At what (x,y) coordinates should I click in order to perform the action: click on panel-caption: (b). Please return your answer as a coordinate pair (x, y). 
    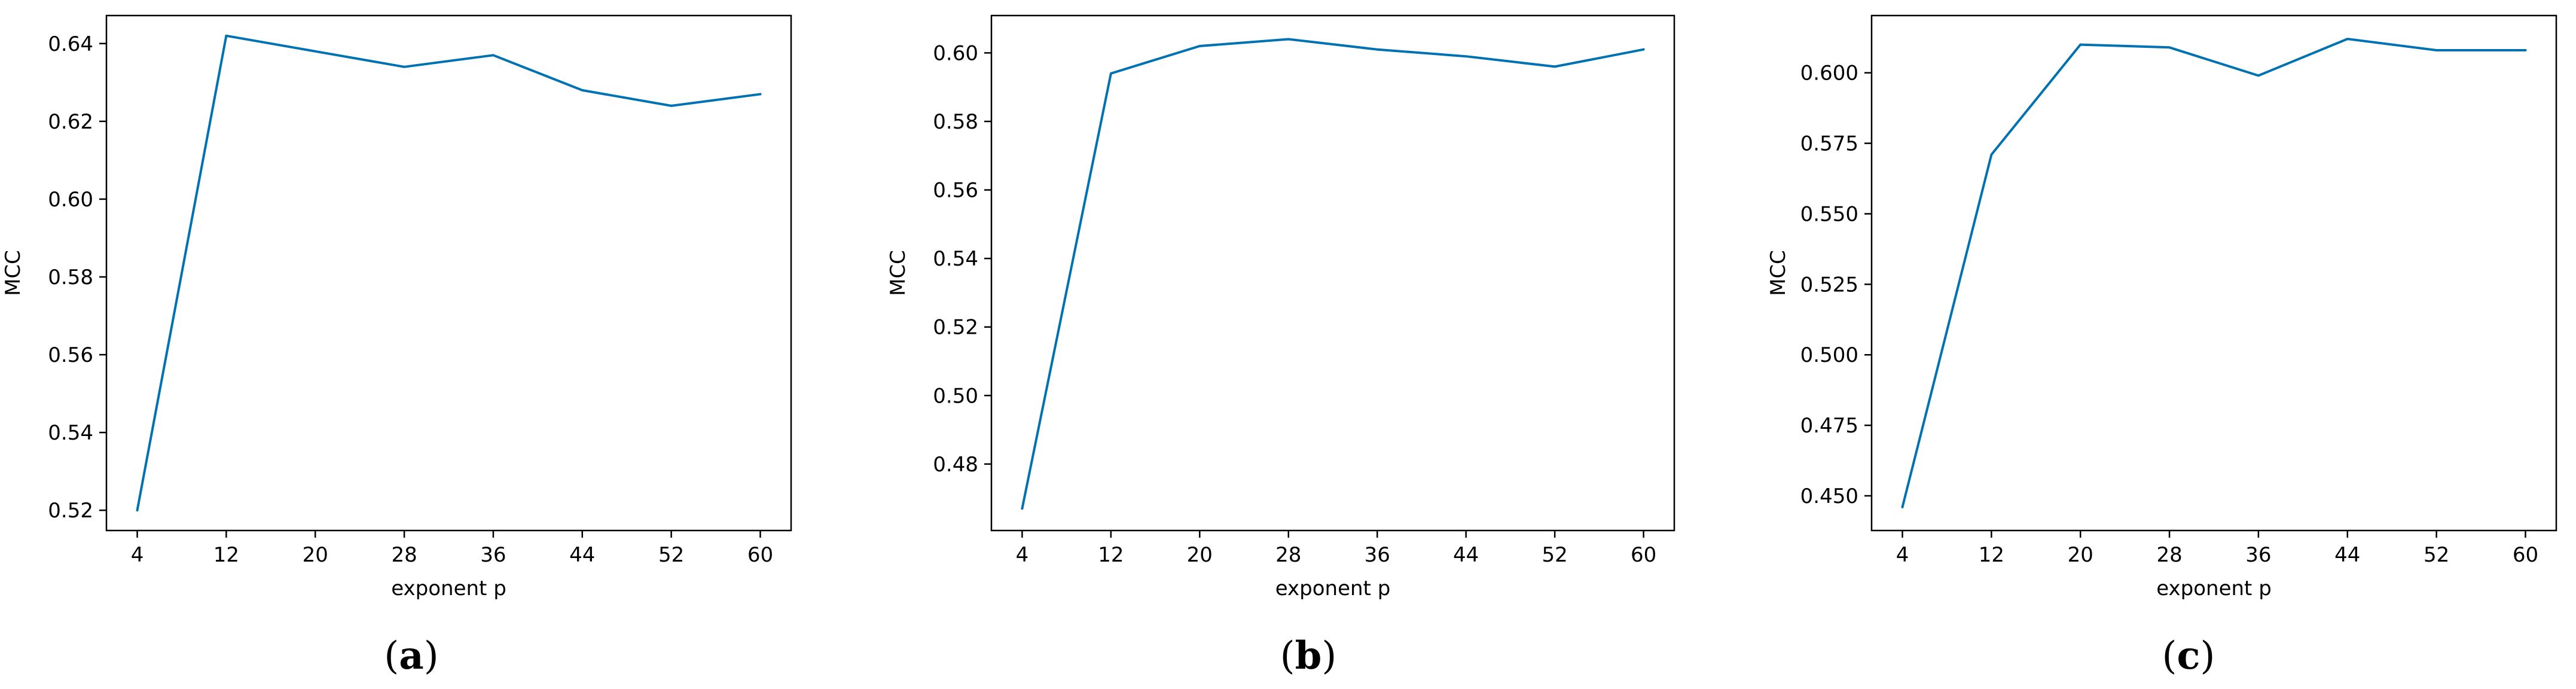
    Looking at the image, I should click on (1308, 655).